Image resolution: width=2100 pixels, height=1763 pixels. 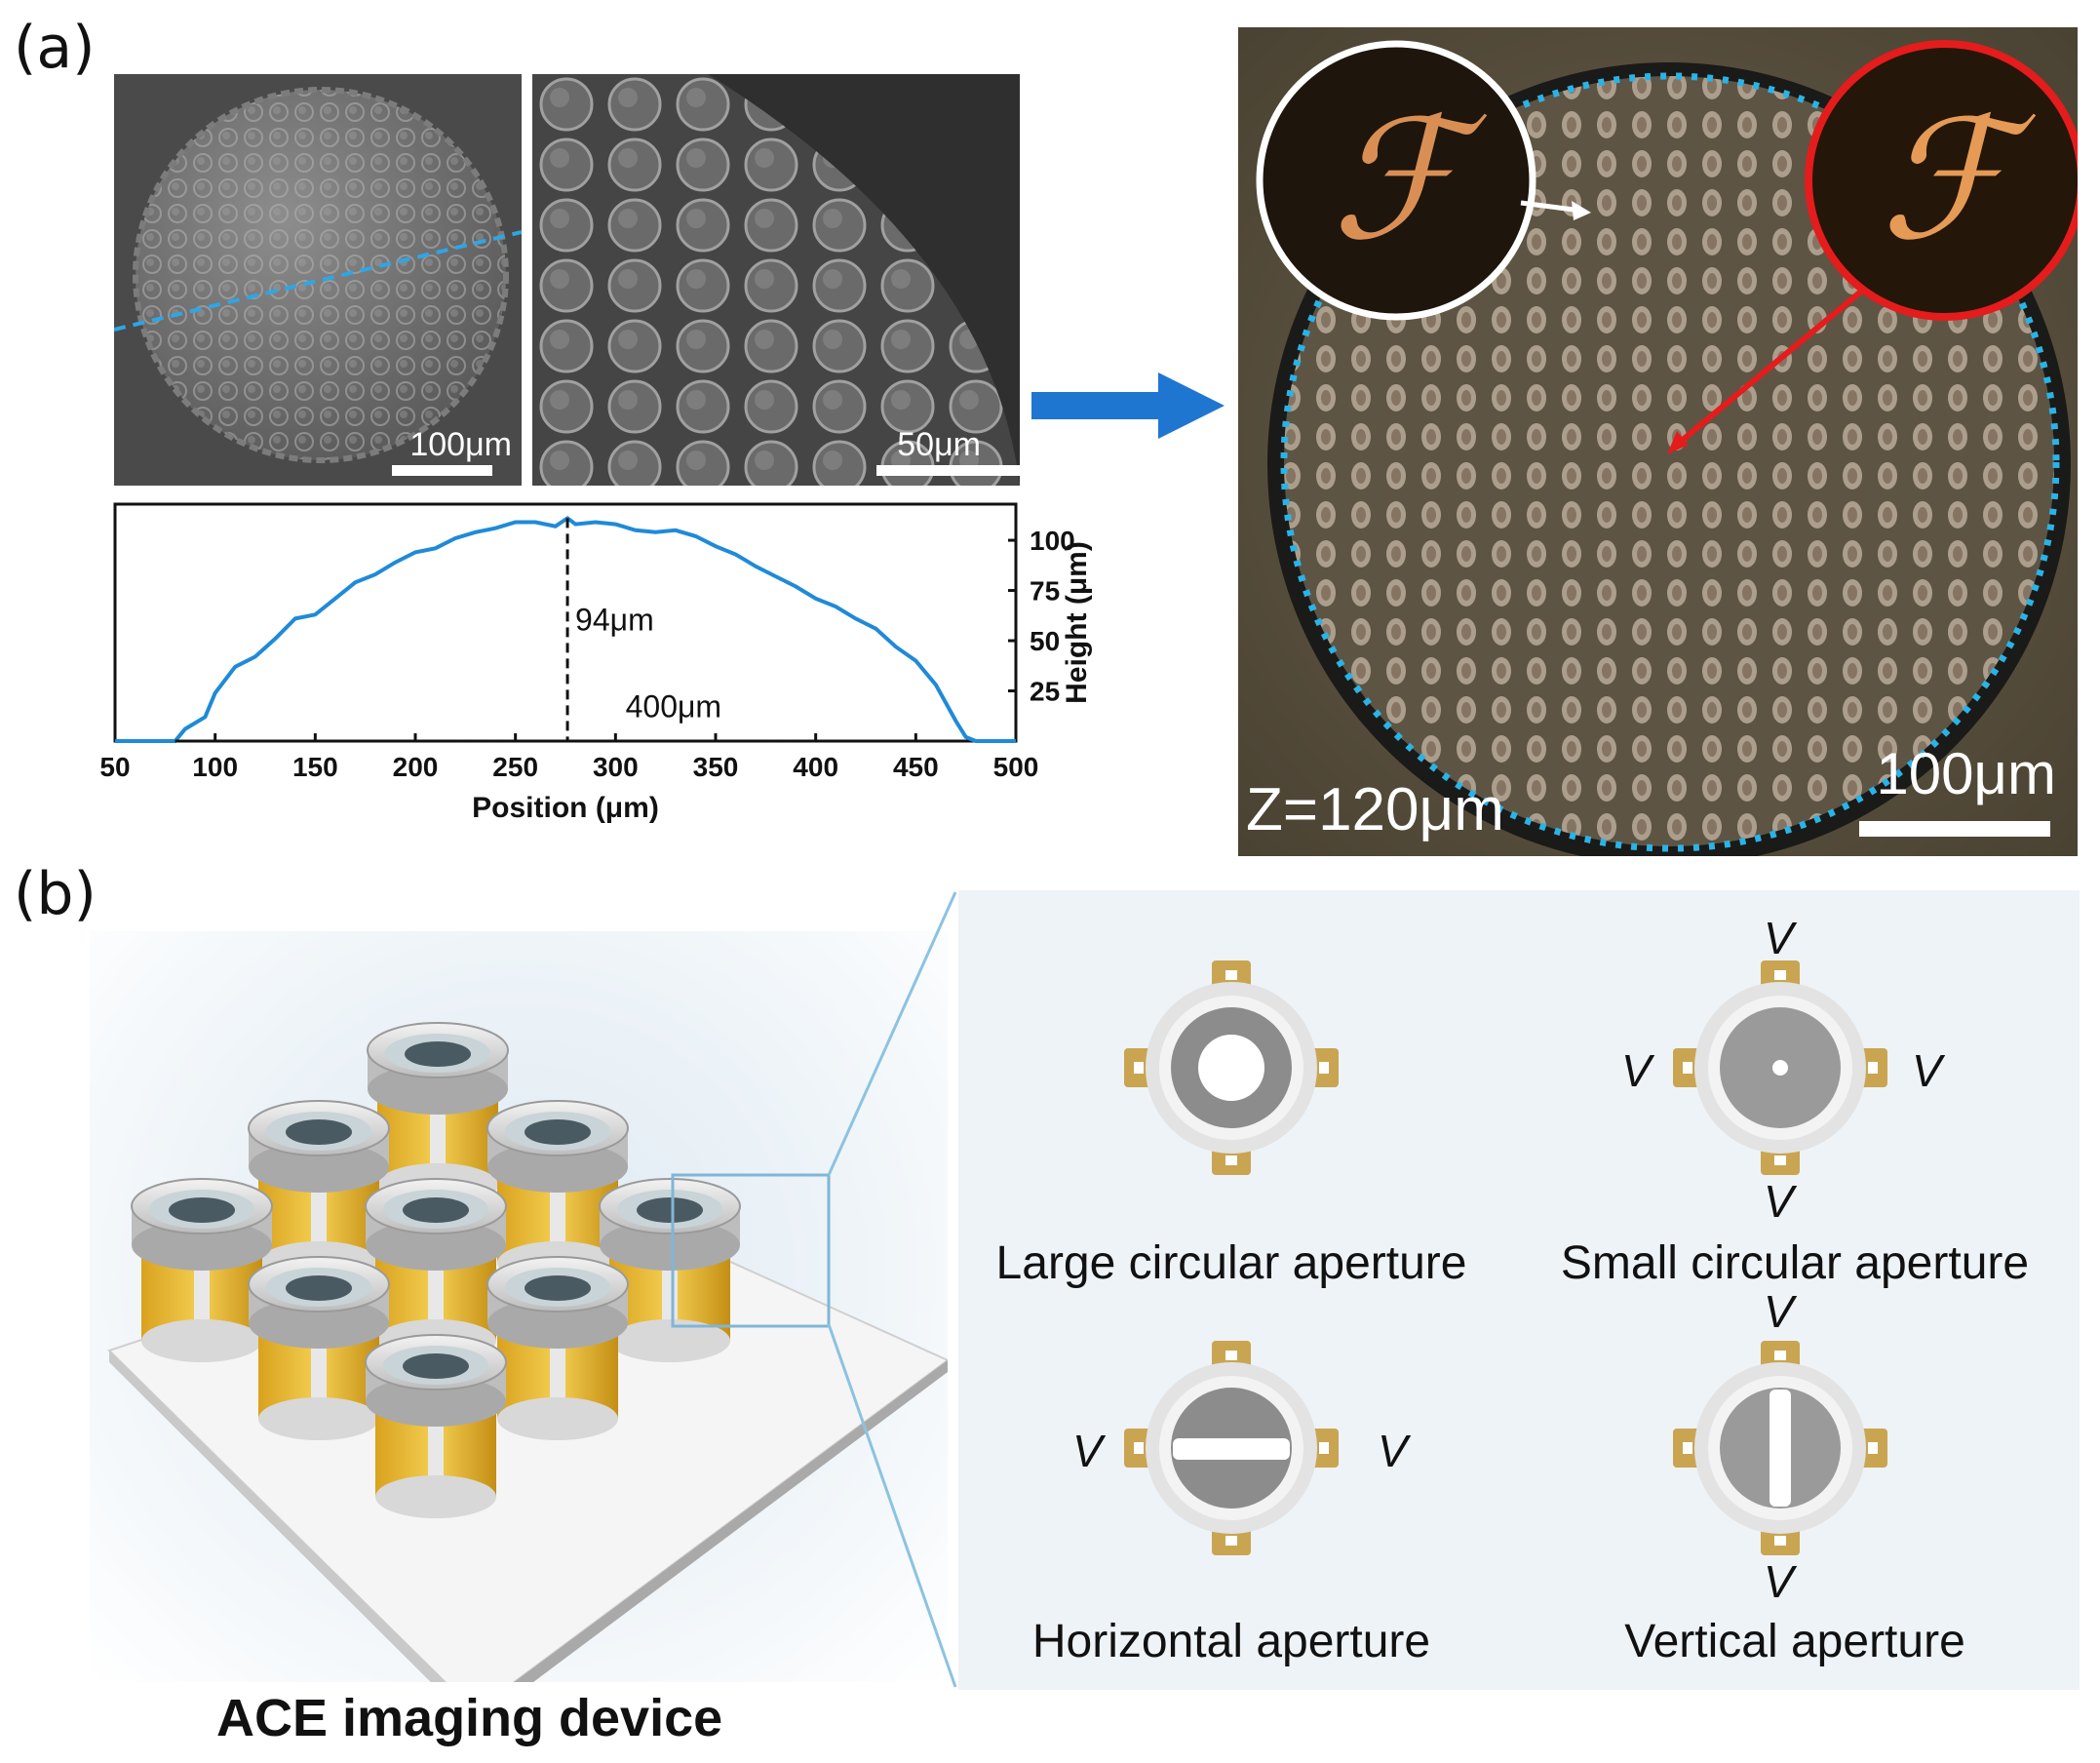 What do you see at coordinates (1795, 1641) in the screenshot?
I see `aperture-label-vertical: Vertical aperture` at bounding box center [1795, 1641].